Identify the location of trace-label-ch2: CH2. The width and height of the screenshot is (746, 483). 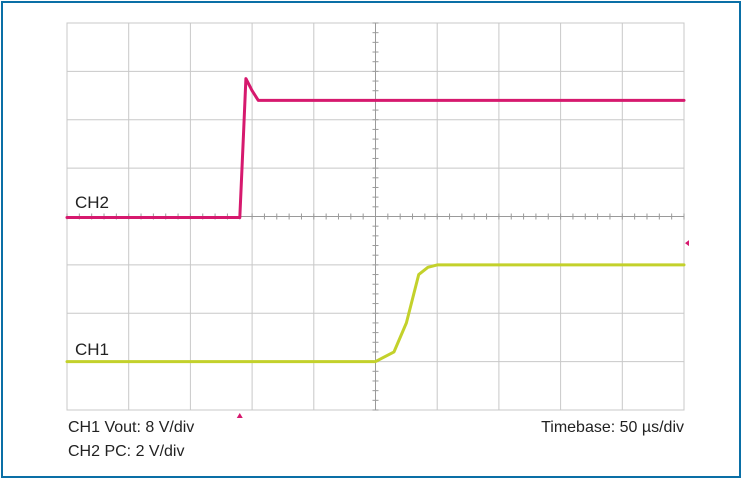
(92, 202).